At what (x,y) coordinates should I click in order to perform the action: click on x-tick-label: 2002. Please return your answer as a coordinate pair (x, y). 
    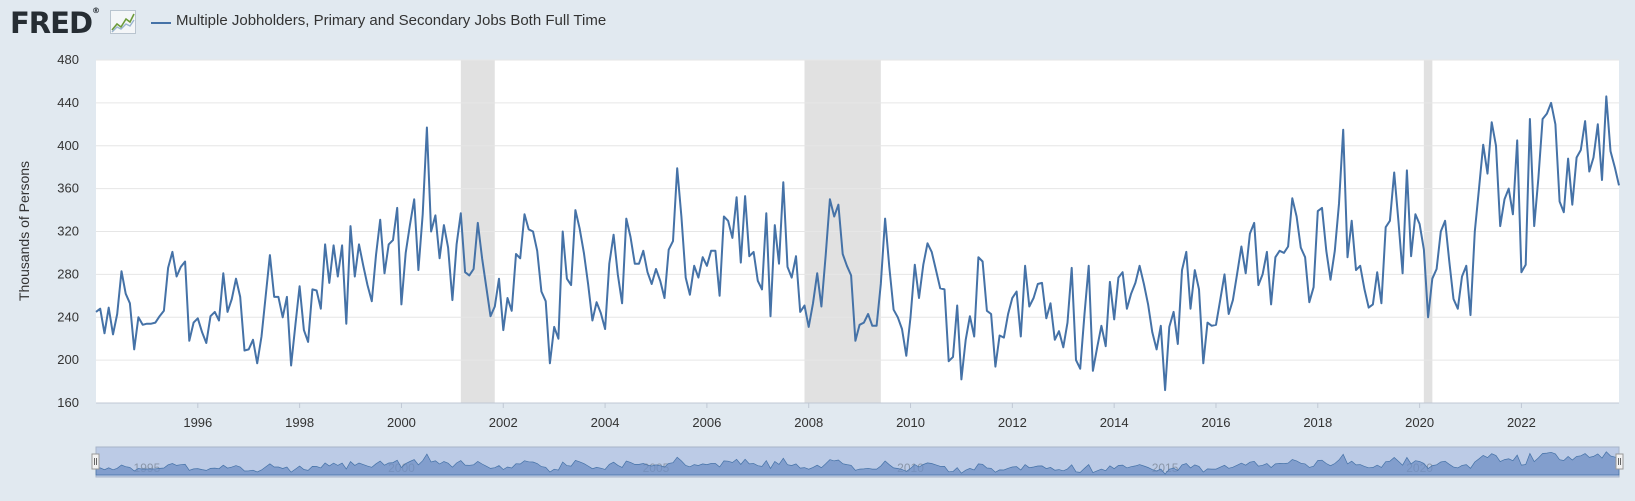
    Looking at the image, I should click on (503, 422).